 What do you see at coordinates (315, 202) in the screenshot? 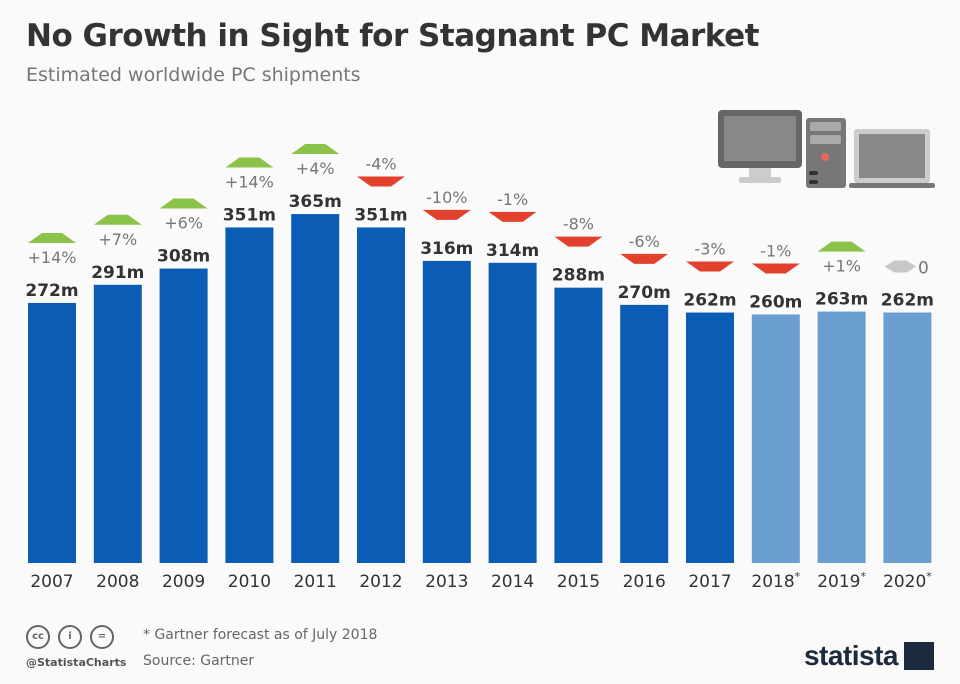
I see `value-label: 365m` at bounding box center [315, 202].